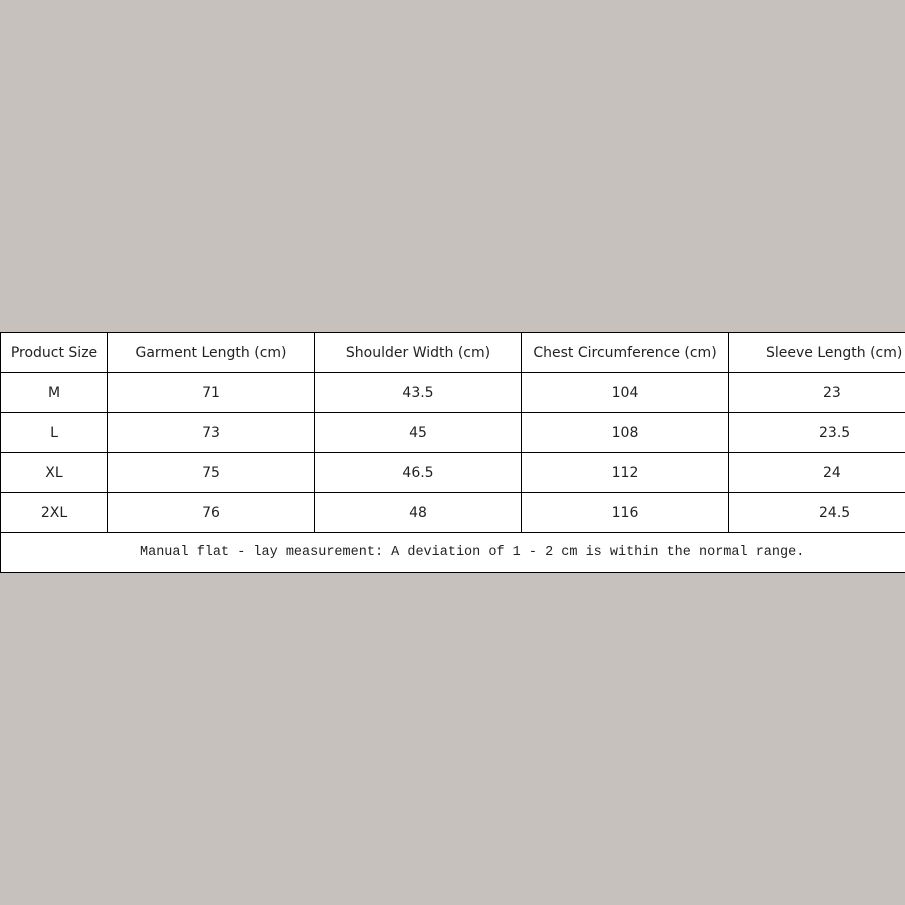 The image size is (905, 905). What do you see at coordinates (211, 472) in the screenshot?
I see `cell: 75` at bounding box center [211, 472].